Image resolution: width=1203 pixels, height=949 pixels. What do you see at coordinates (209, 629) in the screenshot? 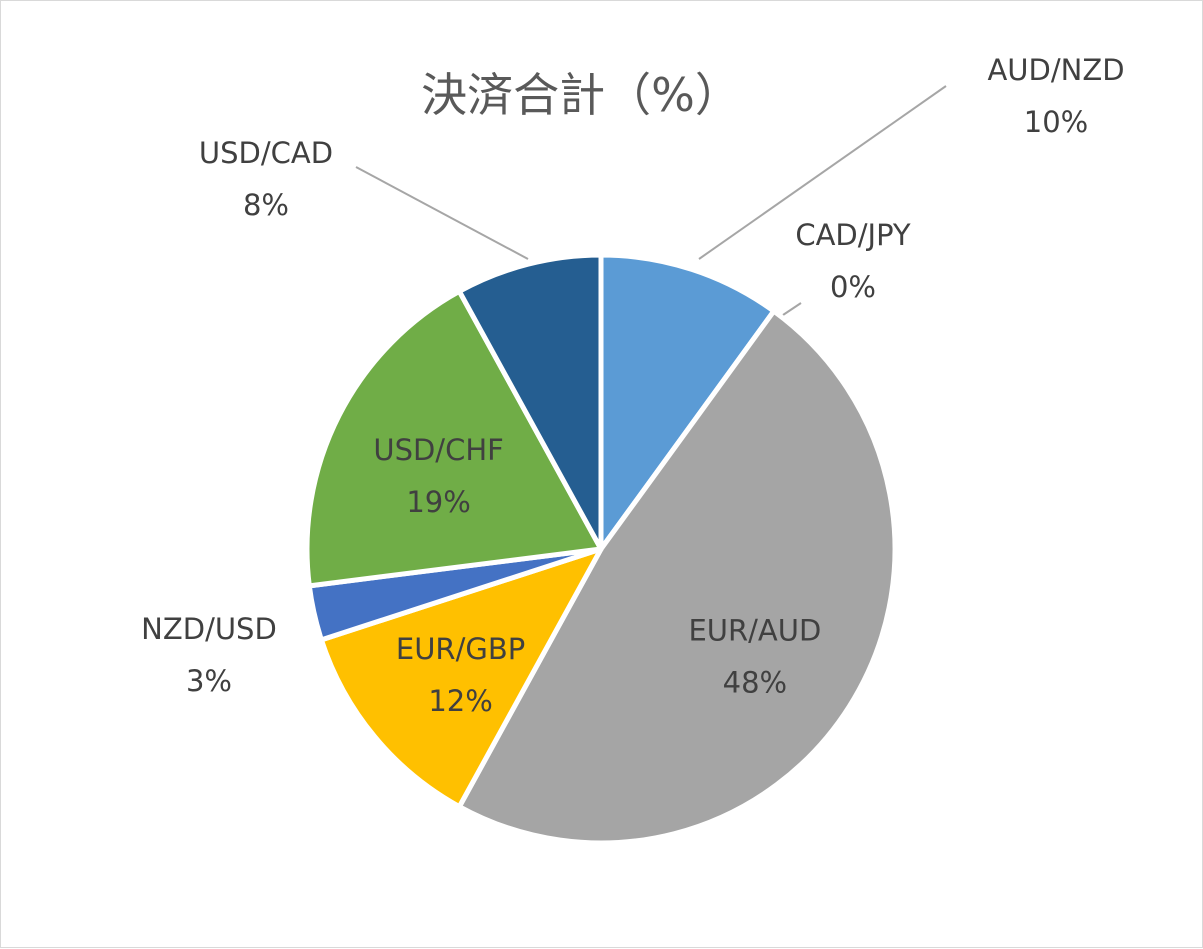
I see `slice-name-nzd-usd: NZD/USD` at bounding box center [209, 629].